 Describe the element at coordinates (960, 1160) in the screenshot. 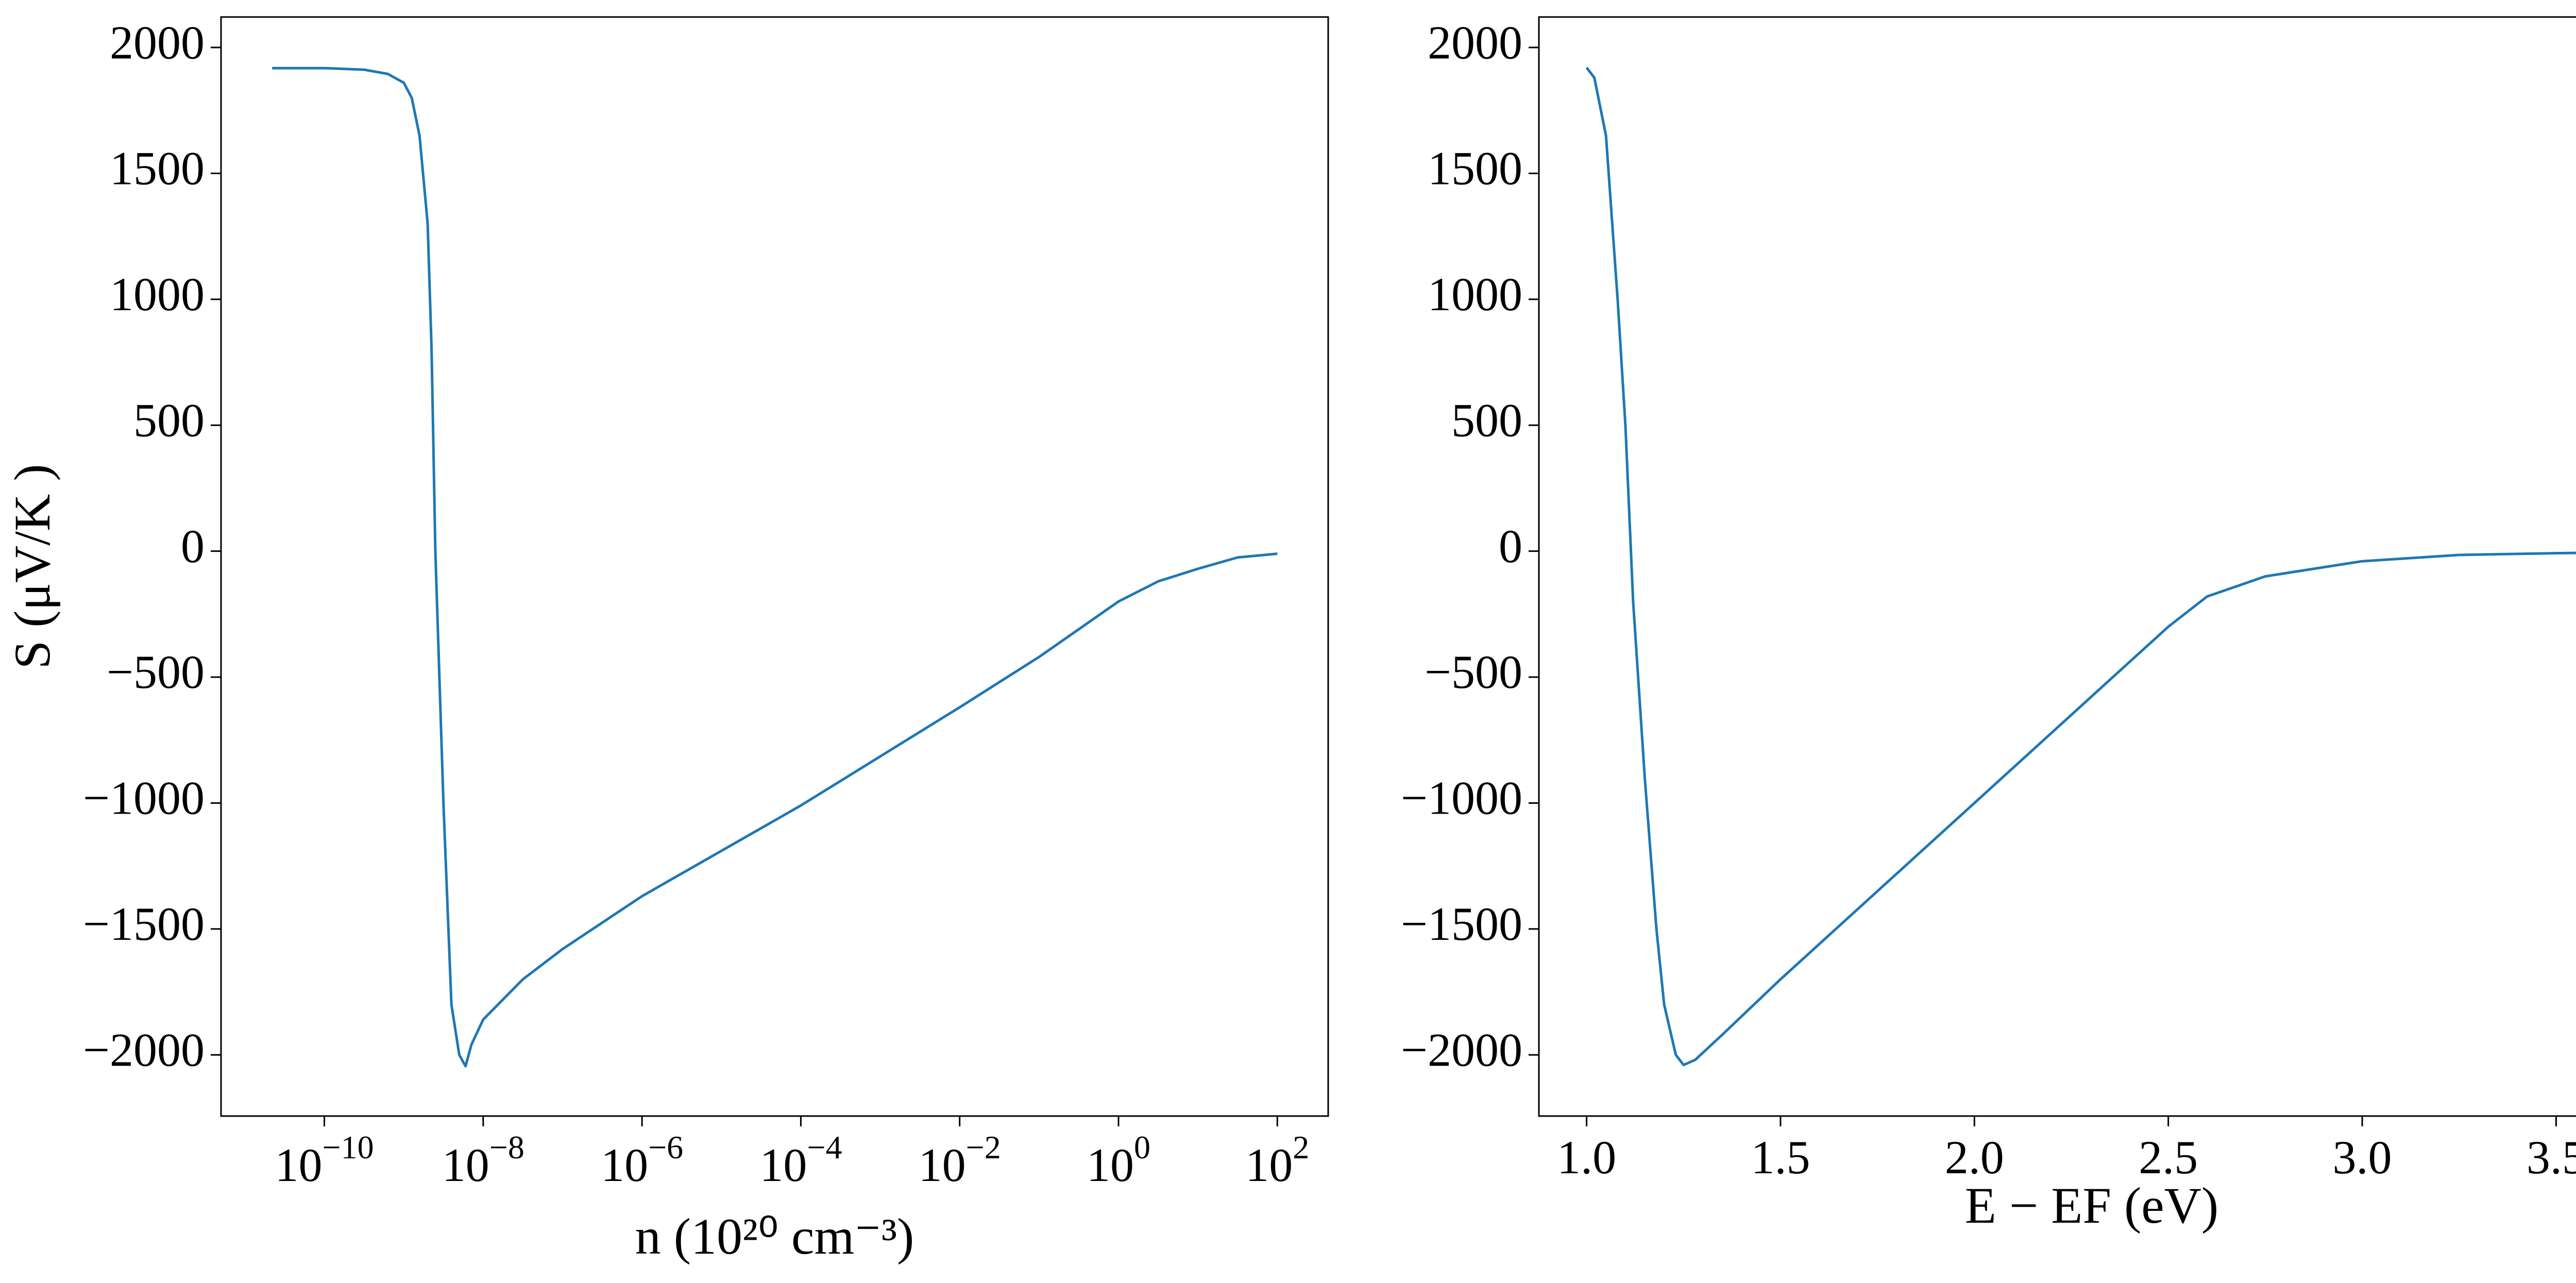

I see `x-tick-label: 10⁻²` at that location.